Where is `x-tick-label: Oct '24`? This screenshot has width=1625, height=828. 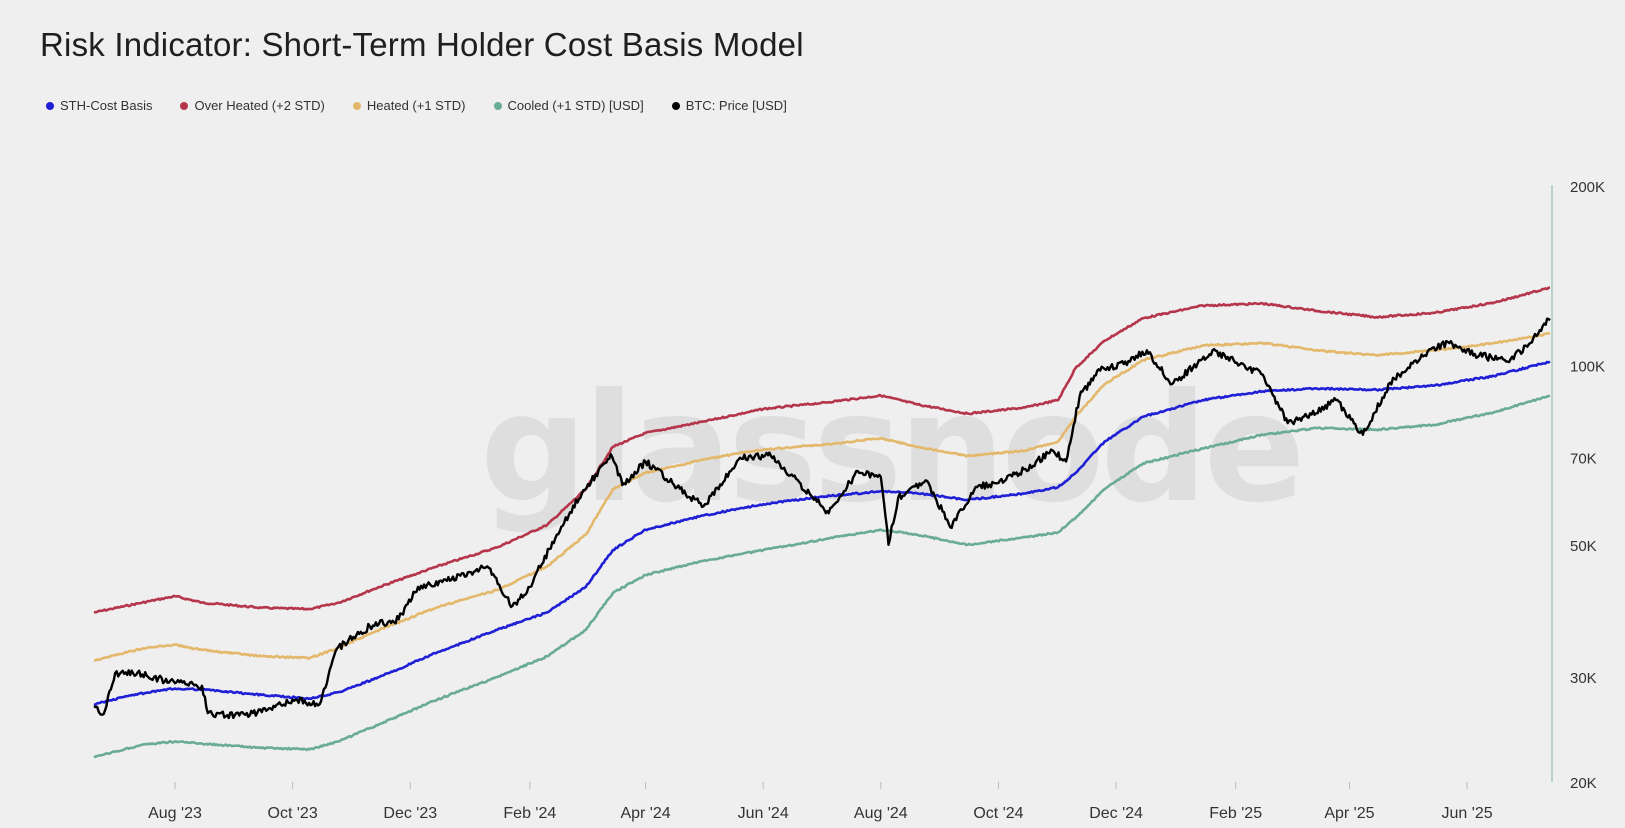 x-tick-label: Oct '24 is located at coordinates (998, 813).